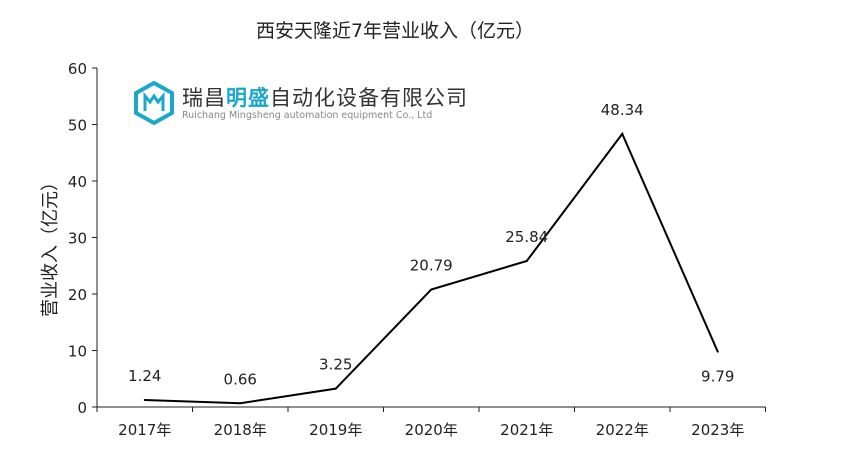  What do you see at coordinates (395, 31) in the screenshot?
I see `chart-title: 西安天隆近7年营业收入（亿元）` at bounding box center [395, 31].